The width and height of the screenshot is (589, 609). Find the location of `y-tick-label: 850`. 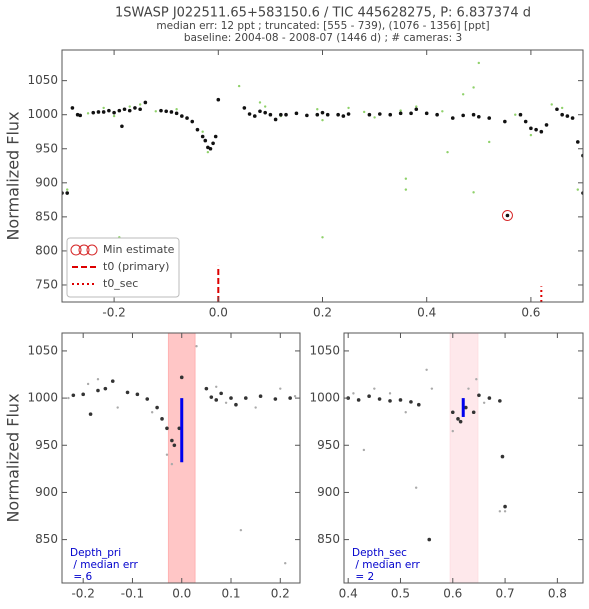

y-tick-label: 850 is located at coordinates (46, 539).